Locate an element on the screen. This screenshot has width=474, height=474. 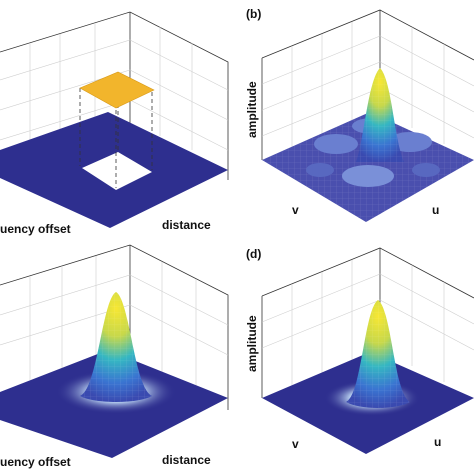
panel-a-floor is located at coordinates (114, 170).